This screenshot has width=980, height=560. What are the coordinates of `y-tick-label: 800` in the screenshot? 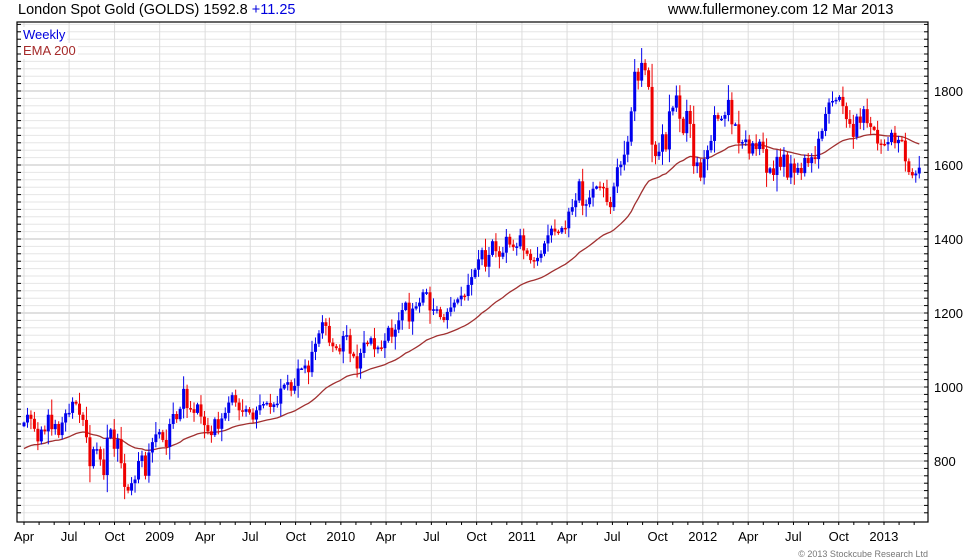 It's located at (945, 461).